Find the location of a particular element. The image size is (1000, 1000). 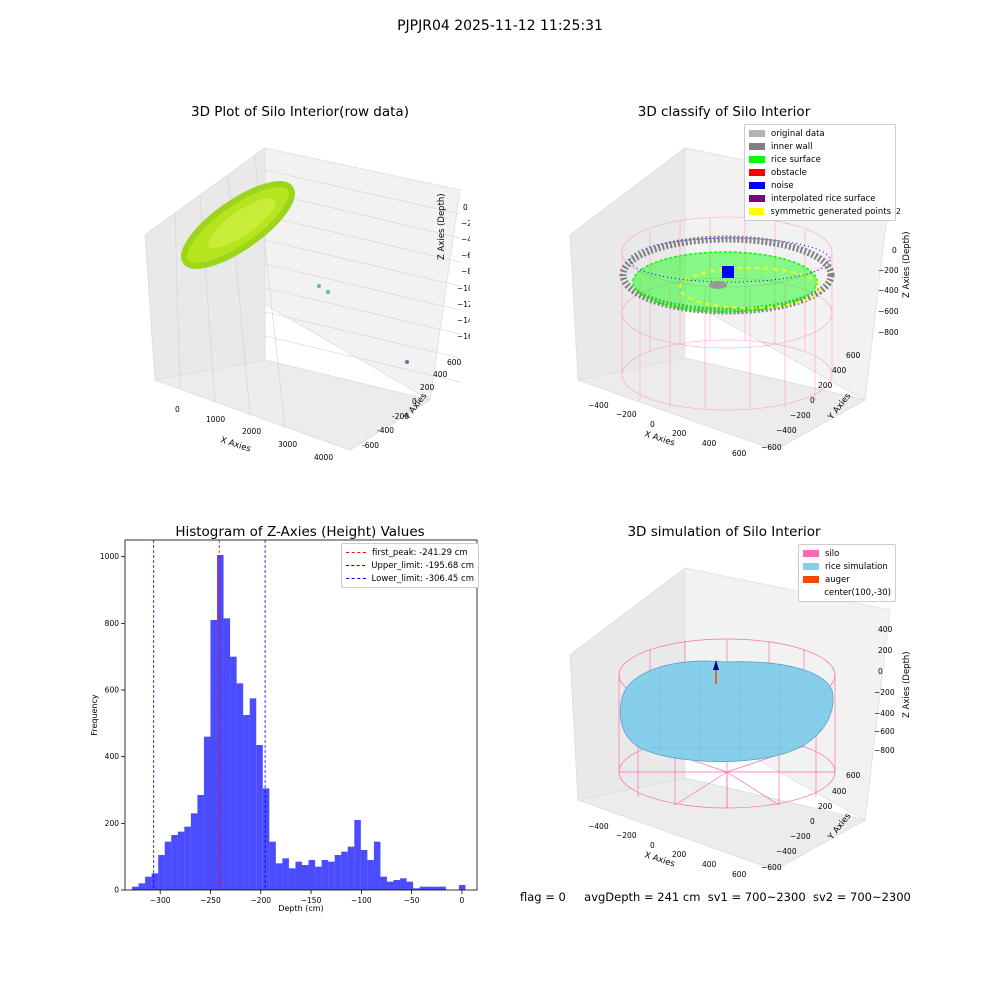

legend-item: rice surface is located at coordinates (820, 159).